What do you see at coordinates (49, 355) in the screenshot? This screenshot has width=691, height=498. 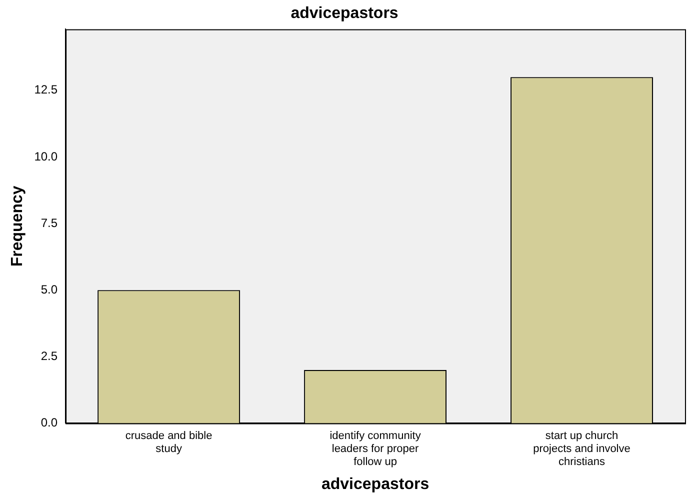 I see `y-tick-label: 2.5` at bounding box center [49, 355].